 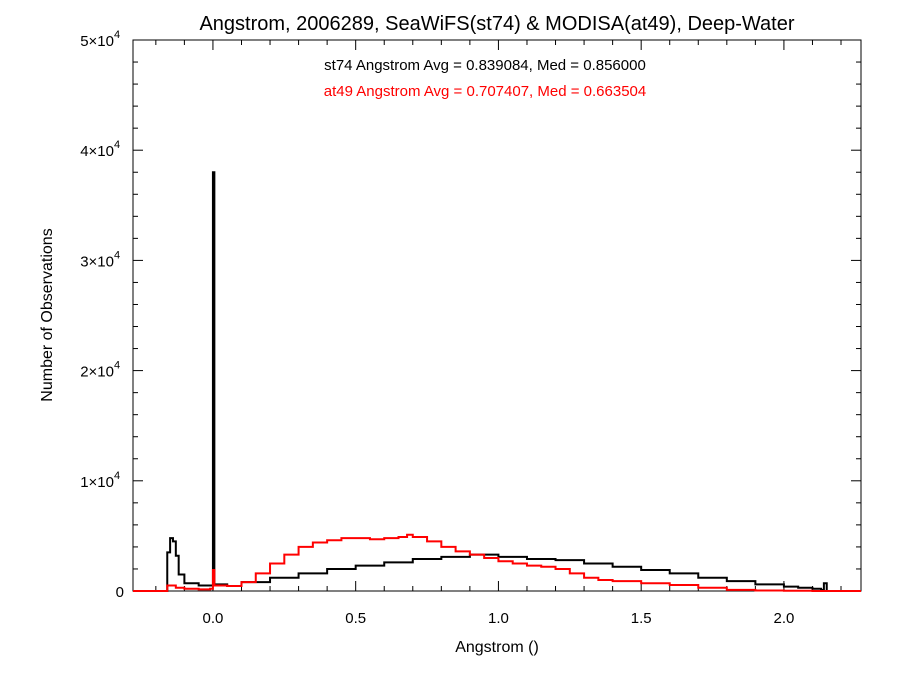 I want to click on x-axis-label: Angstrom (), so click(x=497, y=647).